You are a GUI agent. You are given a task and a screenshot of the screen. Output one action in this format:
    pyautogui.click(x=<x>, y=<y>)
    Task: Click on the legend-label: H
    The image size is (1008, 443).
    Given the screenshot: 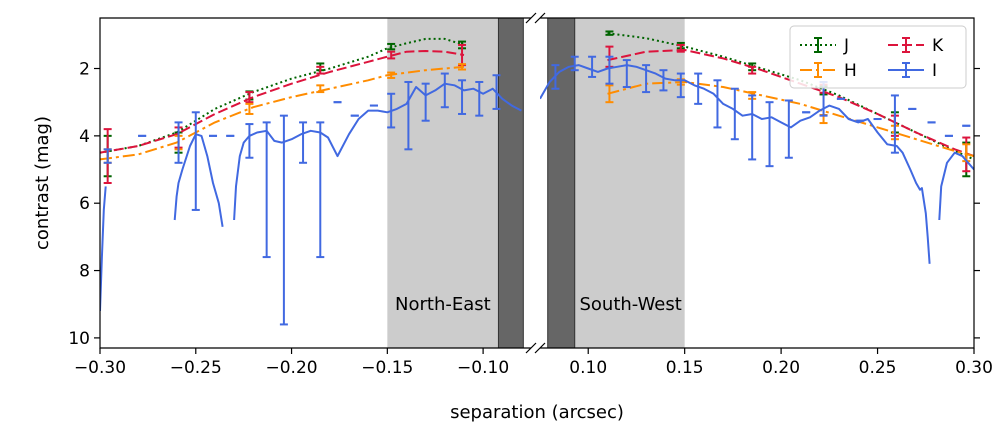 What is the action you would take?
    pyautogui.click(x=850, y=71)
    